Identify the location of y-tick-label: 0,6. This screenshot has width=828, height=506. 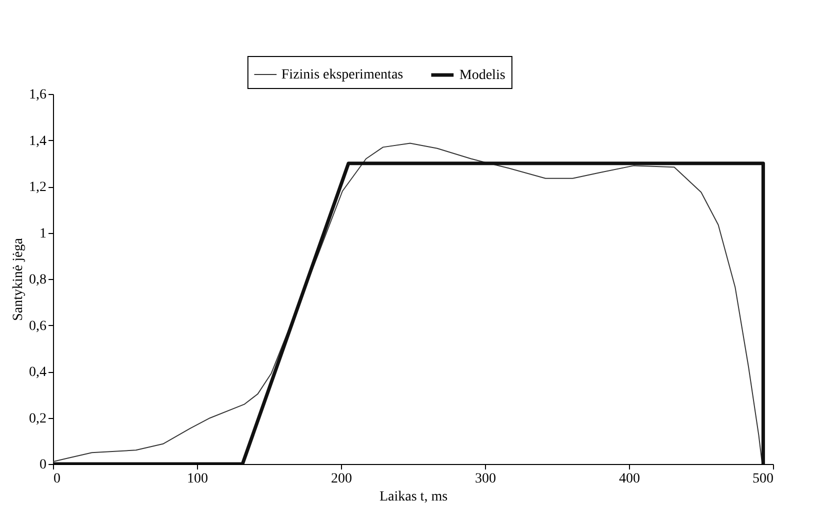
(37, 326).